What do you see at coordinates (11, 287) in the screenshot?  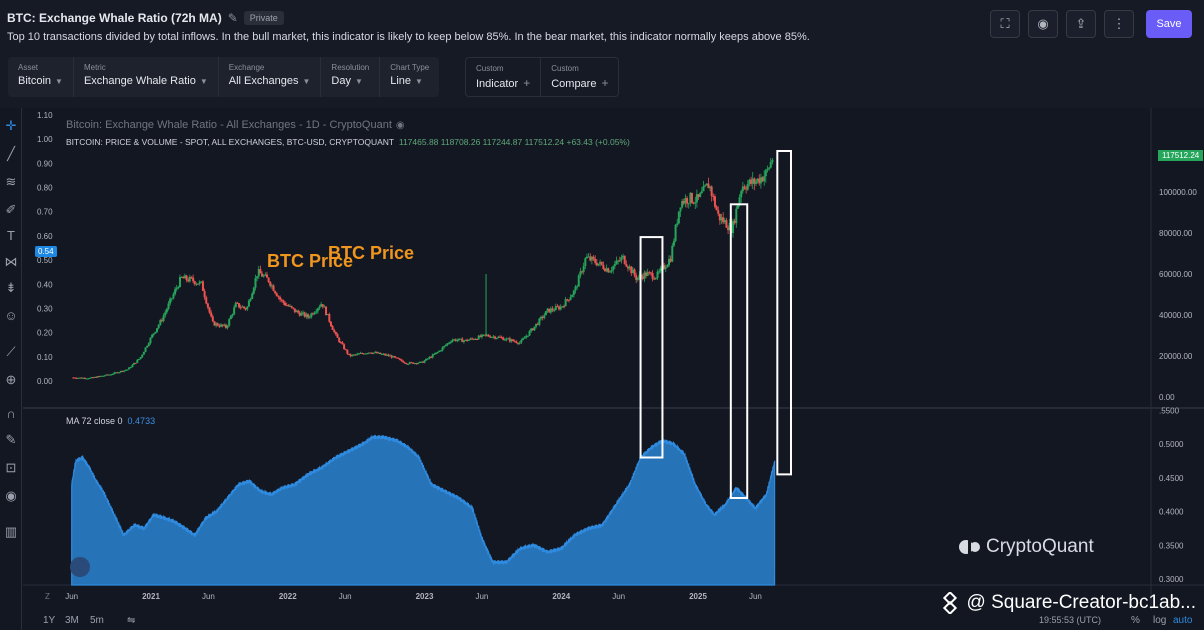 I see `forecast-icon: ⇟` at bounding box center [11, 287].